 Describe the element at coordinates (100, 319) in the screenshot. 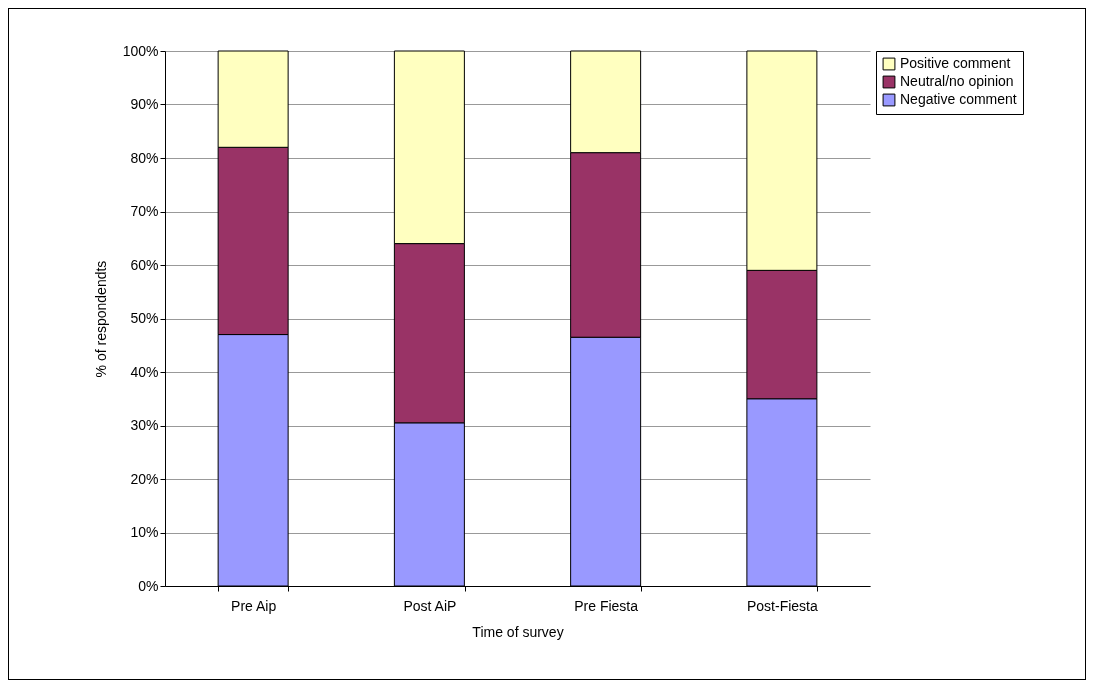

I see `y-axis-title: % of respondendts` at that location.